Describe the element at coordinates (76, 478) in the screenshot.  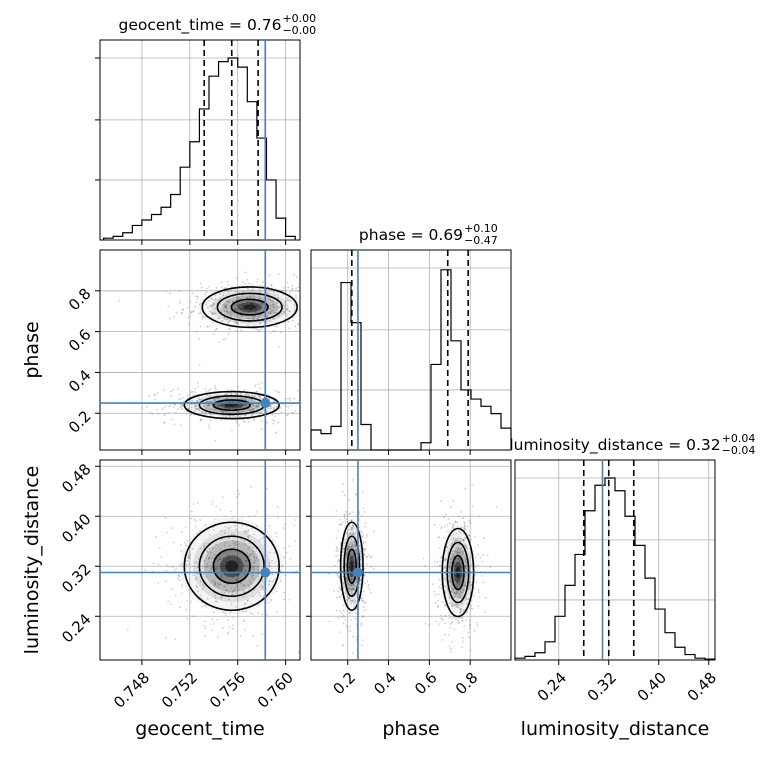
I see `ytick-label-luminosity_distance: 0.48` at that location.